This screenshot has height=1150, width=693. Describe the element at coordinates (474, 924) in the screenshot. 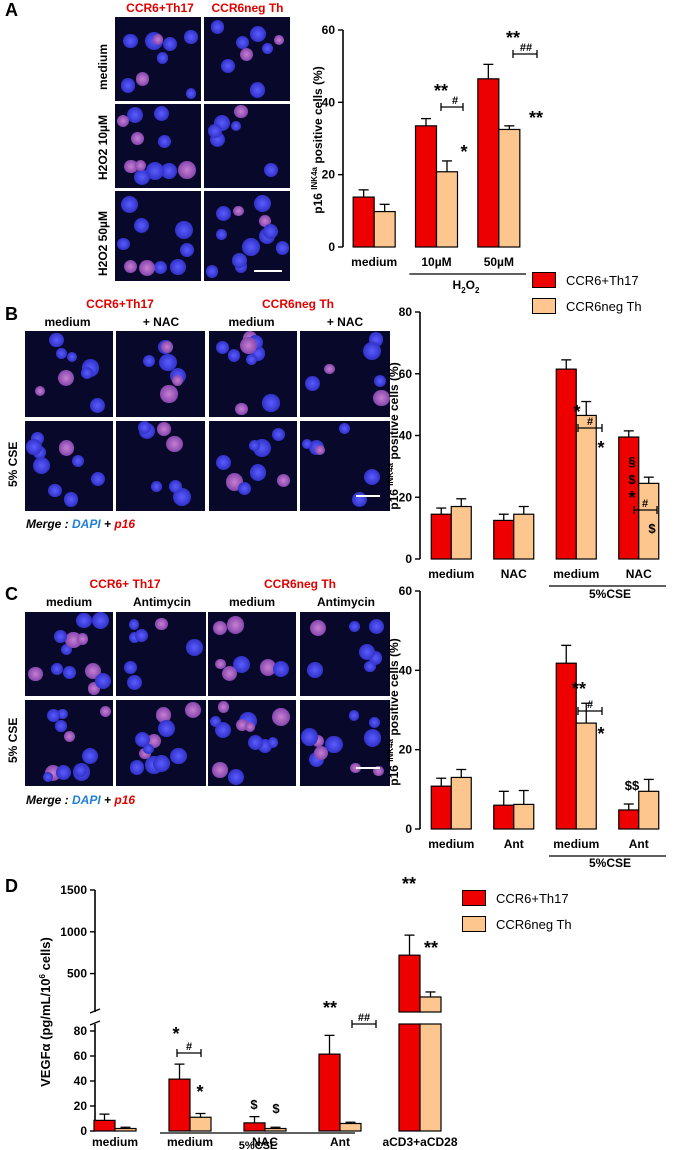

I see `legend-swatch-tan` at that location.